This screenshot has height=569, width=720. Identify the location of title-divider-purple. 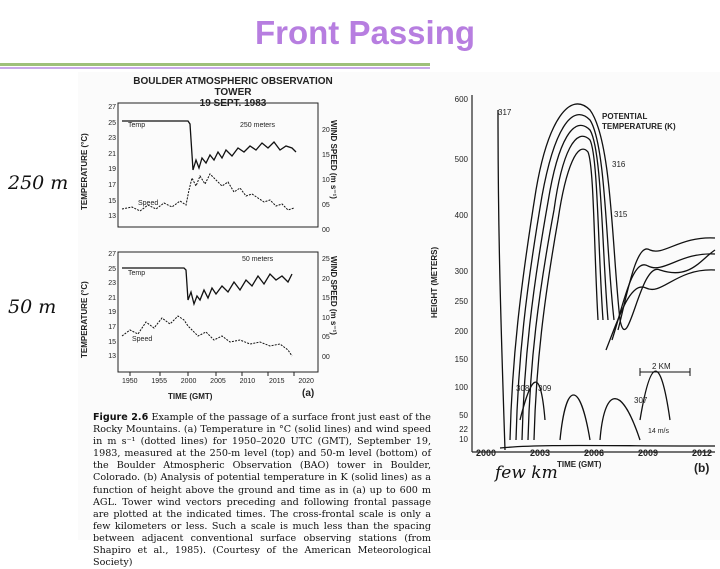
(215, 68).